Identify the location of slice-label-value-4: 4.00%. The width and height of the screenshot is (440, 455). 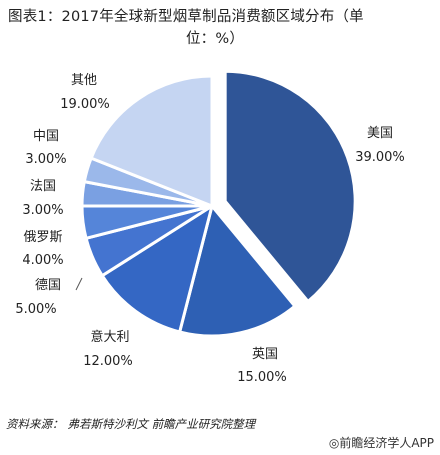
(42, 260).